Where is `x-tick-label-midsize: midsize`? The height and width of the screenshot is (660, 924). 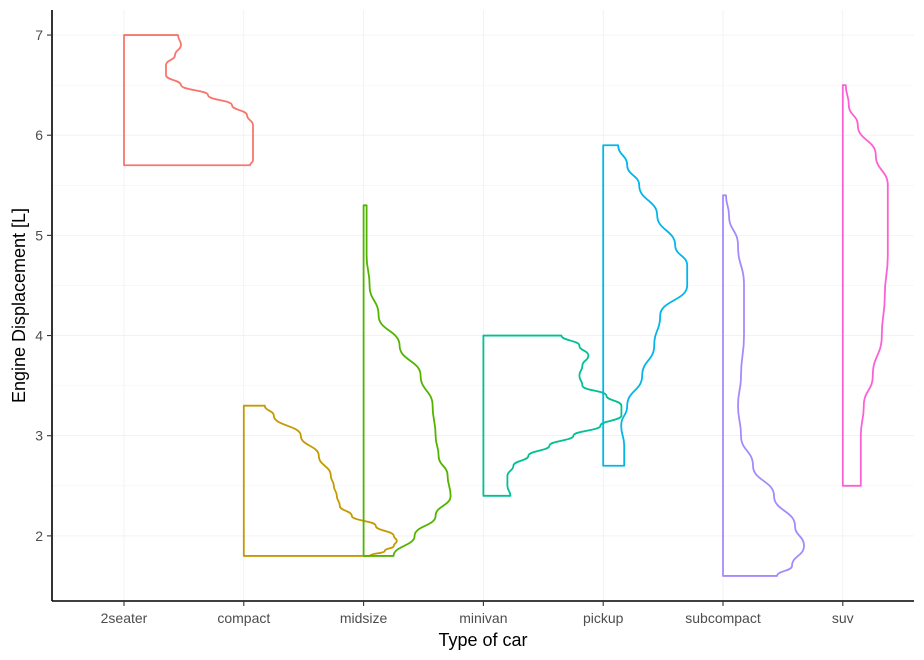
x-tick-label-midsize: midsize is located at coordinates (364, 618).